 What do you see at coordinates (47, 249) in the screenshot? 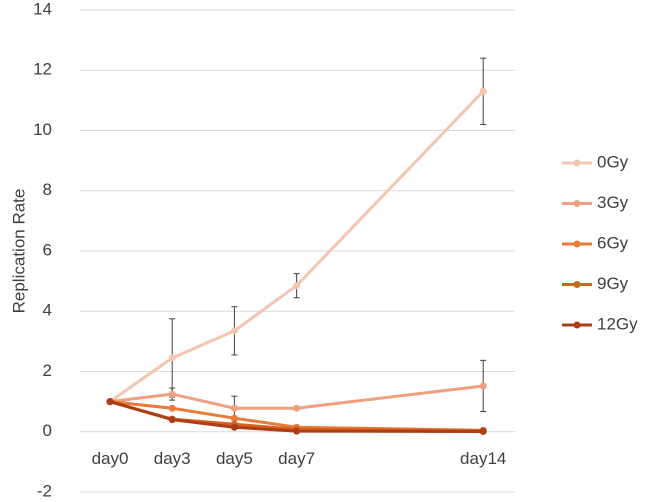
I see `y-tick-label: 6` at bounding box center [47, 249].